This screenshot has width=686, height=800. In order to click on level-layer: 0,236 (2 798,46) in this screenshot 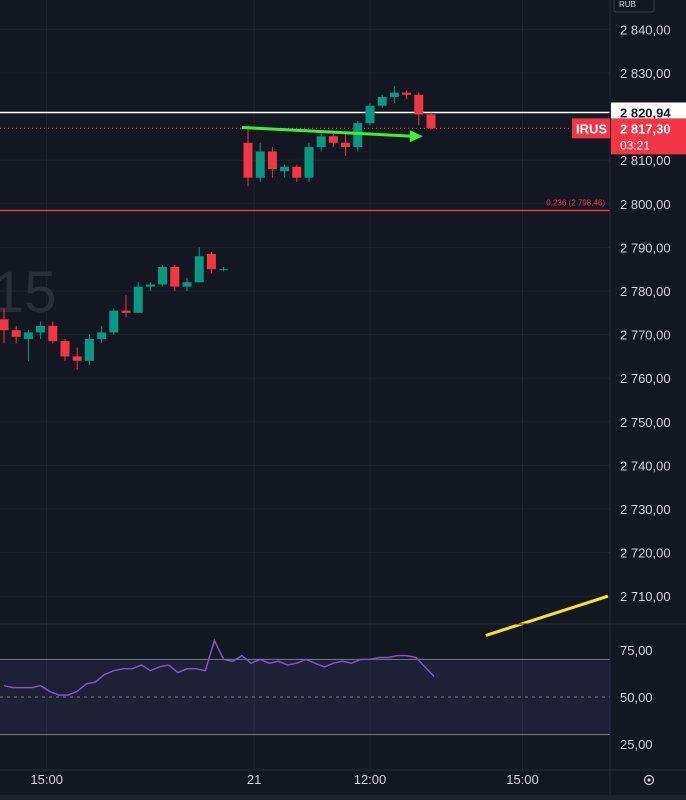, I will do `click(305, 161)`.